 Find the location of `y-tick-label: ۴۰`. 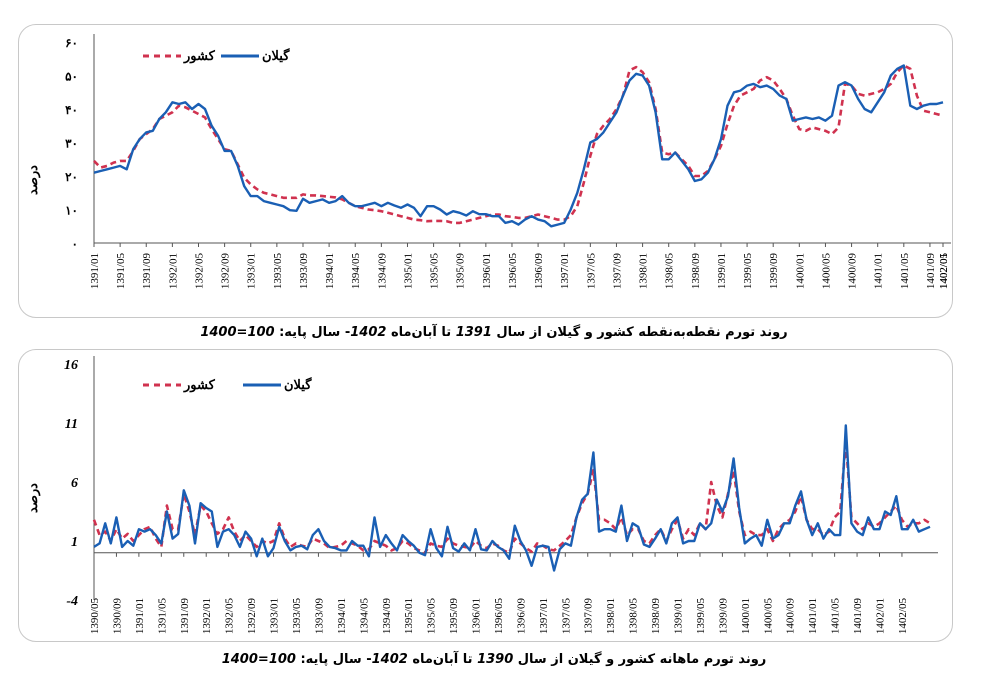

y-tick-label: ۴۰ is located at coordinates (71, 110).